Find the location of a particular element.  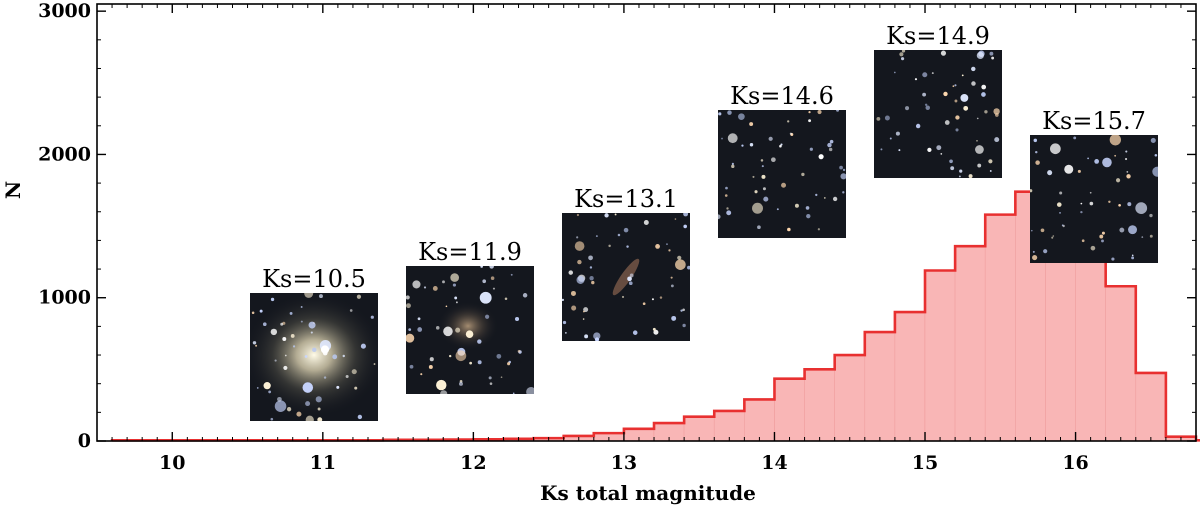

y-axis-title: N is located at coordinates (13, 190).